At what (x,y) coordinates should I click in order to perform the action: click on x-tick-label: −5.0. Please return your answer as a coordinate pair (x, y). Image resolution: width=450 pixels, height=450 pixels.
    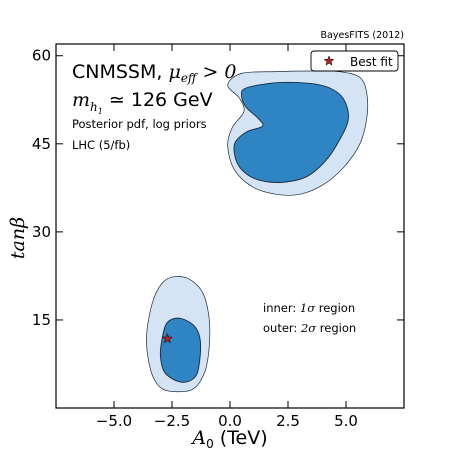
    Looking at the image, I should click on (114, 421).